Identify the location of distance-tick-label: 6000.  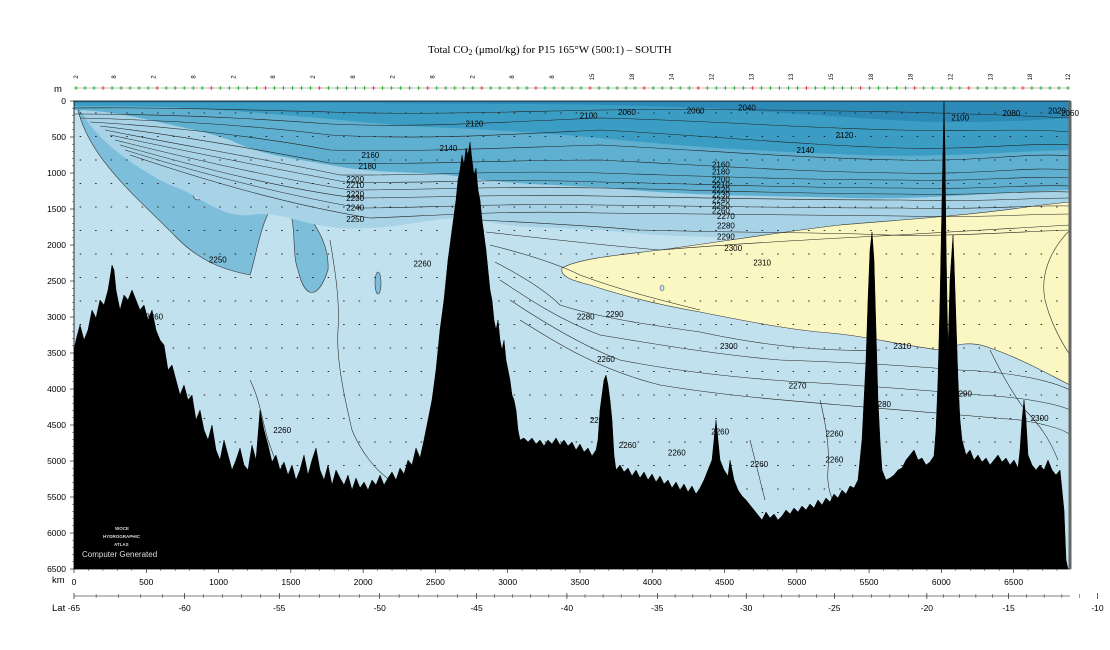
(941, 582).